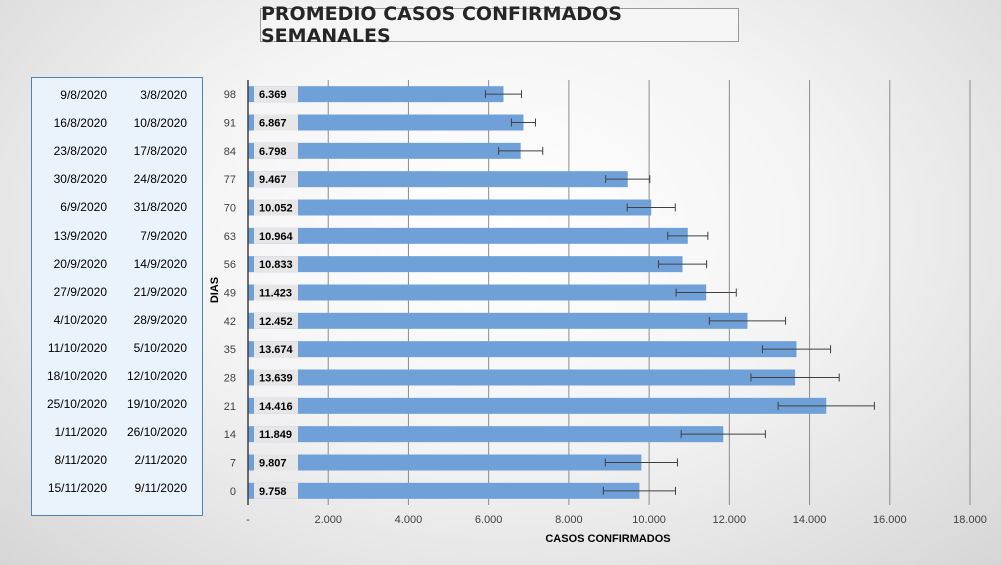 Image resolution: width=1001 pixels, height=565 pixels. Describe the element at coordinates (230, 124) in the screenshot. I see `y-tick-label: 91` at that location.